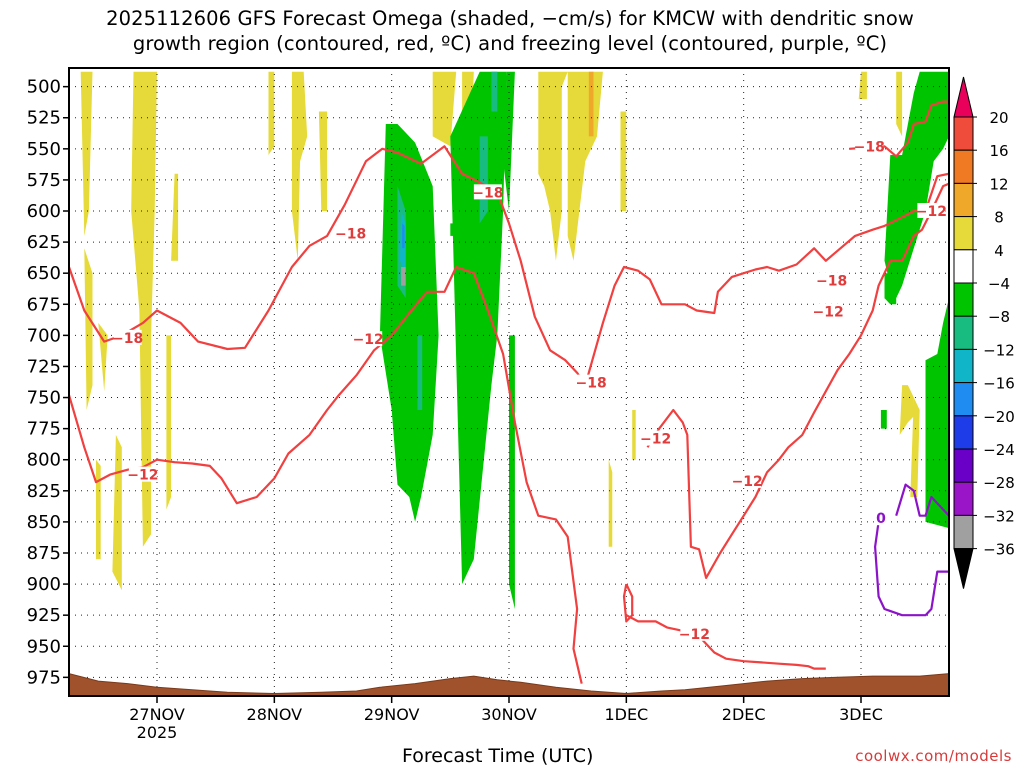 The height and width of the screenshot is (768, 1024). Describe the element at coordinates (999, 384) in the screenshot. I see `colorbar-label: −16` at that location.